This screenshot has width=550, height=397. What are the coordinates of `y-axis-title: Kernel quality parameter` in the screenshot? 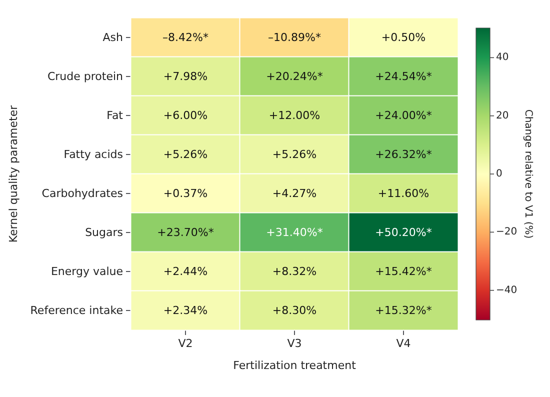 It's located at (13, 173).